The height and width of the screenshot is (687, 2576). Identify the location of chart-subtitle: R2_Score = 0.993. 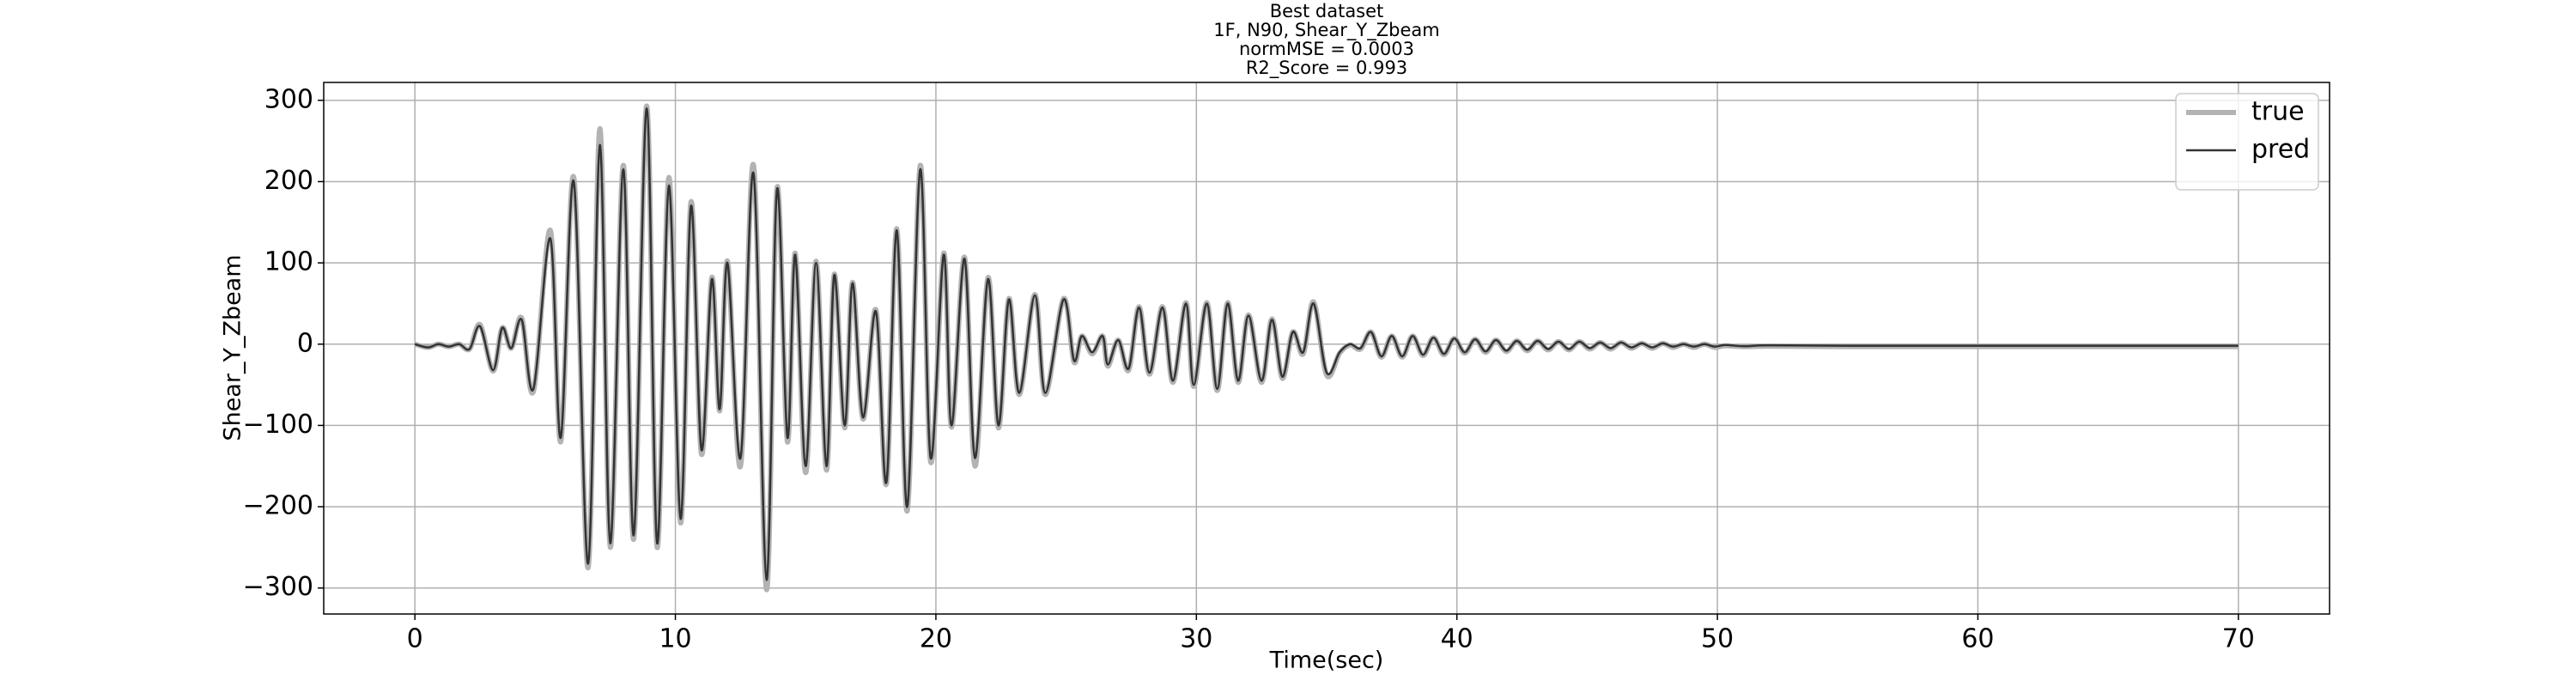
(1327, 68).